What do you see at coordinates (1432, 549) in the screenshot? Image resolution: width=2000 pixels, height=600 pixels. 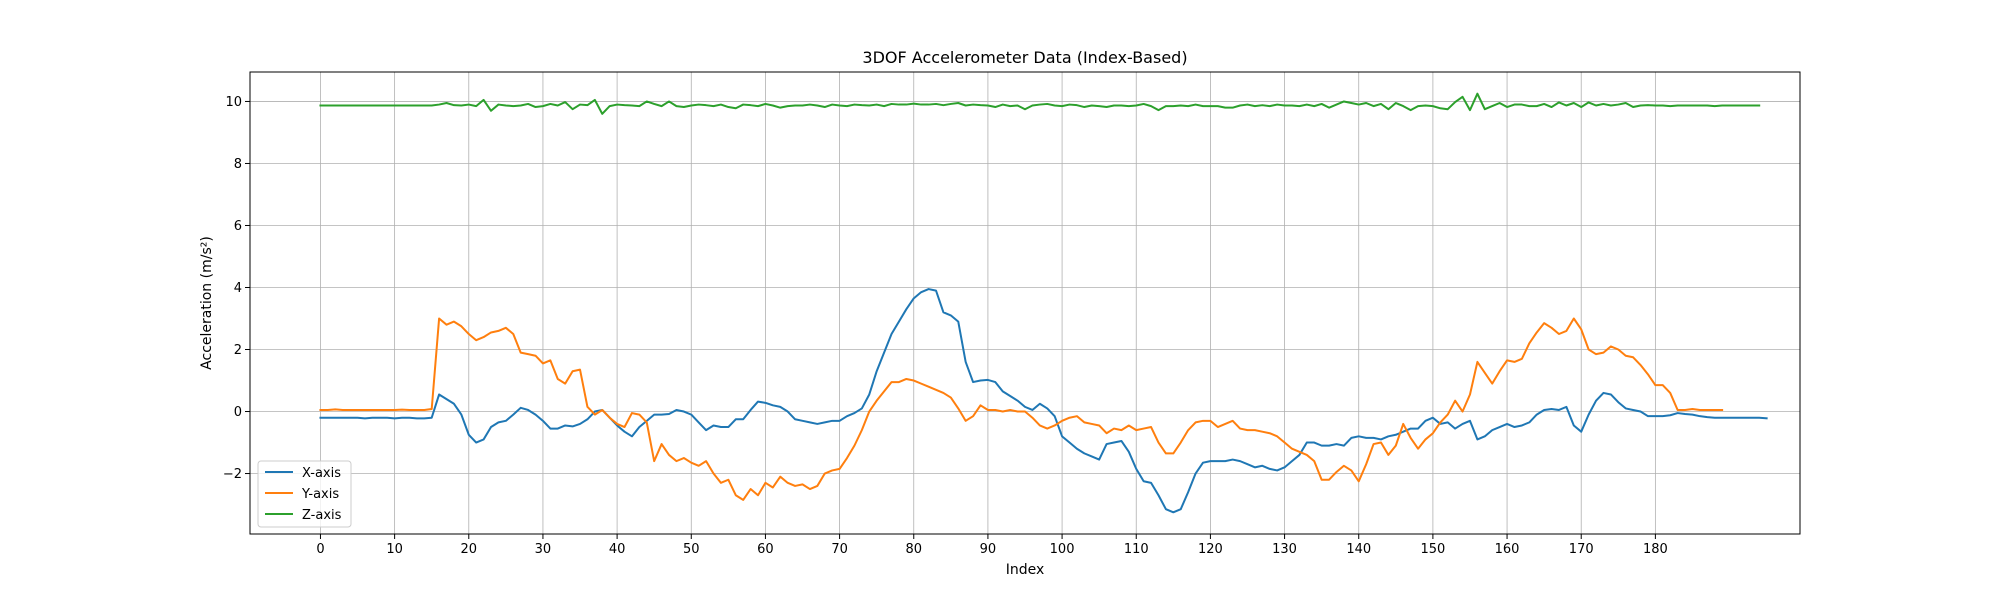 I see `x-tick-label: 150` at bounding box center [1432, 549].